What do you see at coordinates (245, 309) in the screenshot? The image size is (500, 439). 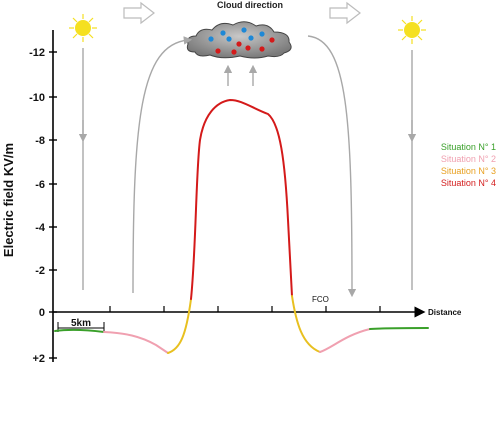 I see `x-axis-ticks` at bounding box center [245, 309].